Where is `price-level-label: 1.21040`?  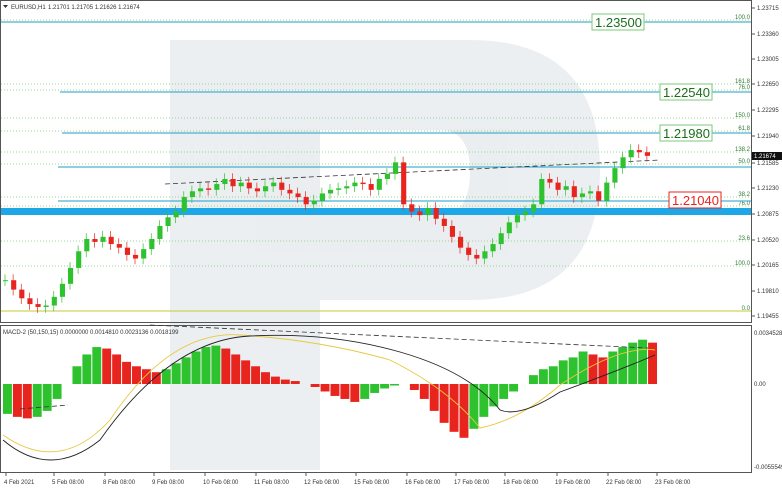 price-level-label: 1.21040 is located at coordinates (695, 200).